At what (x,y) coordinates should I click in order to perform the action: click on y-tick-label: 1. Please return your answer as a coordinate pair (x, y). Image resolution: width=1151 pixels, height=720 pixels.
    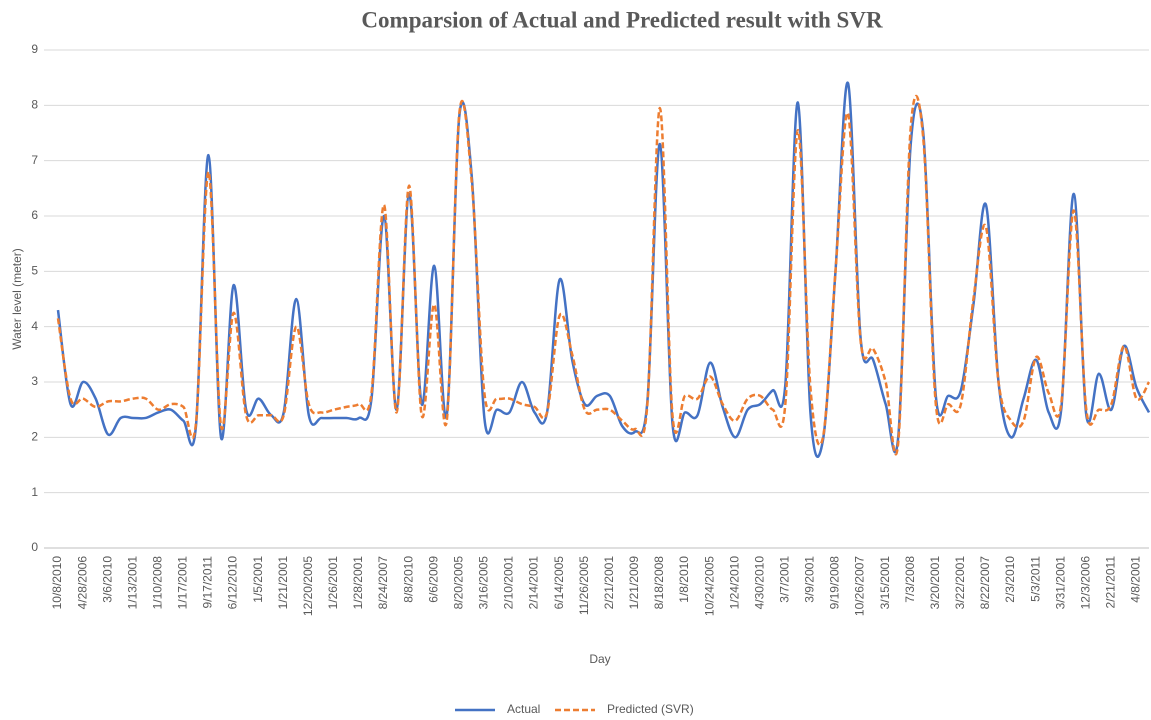
    Looking at the image, I should click on (34, 492).